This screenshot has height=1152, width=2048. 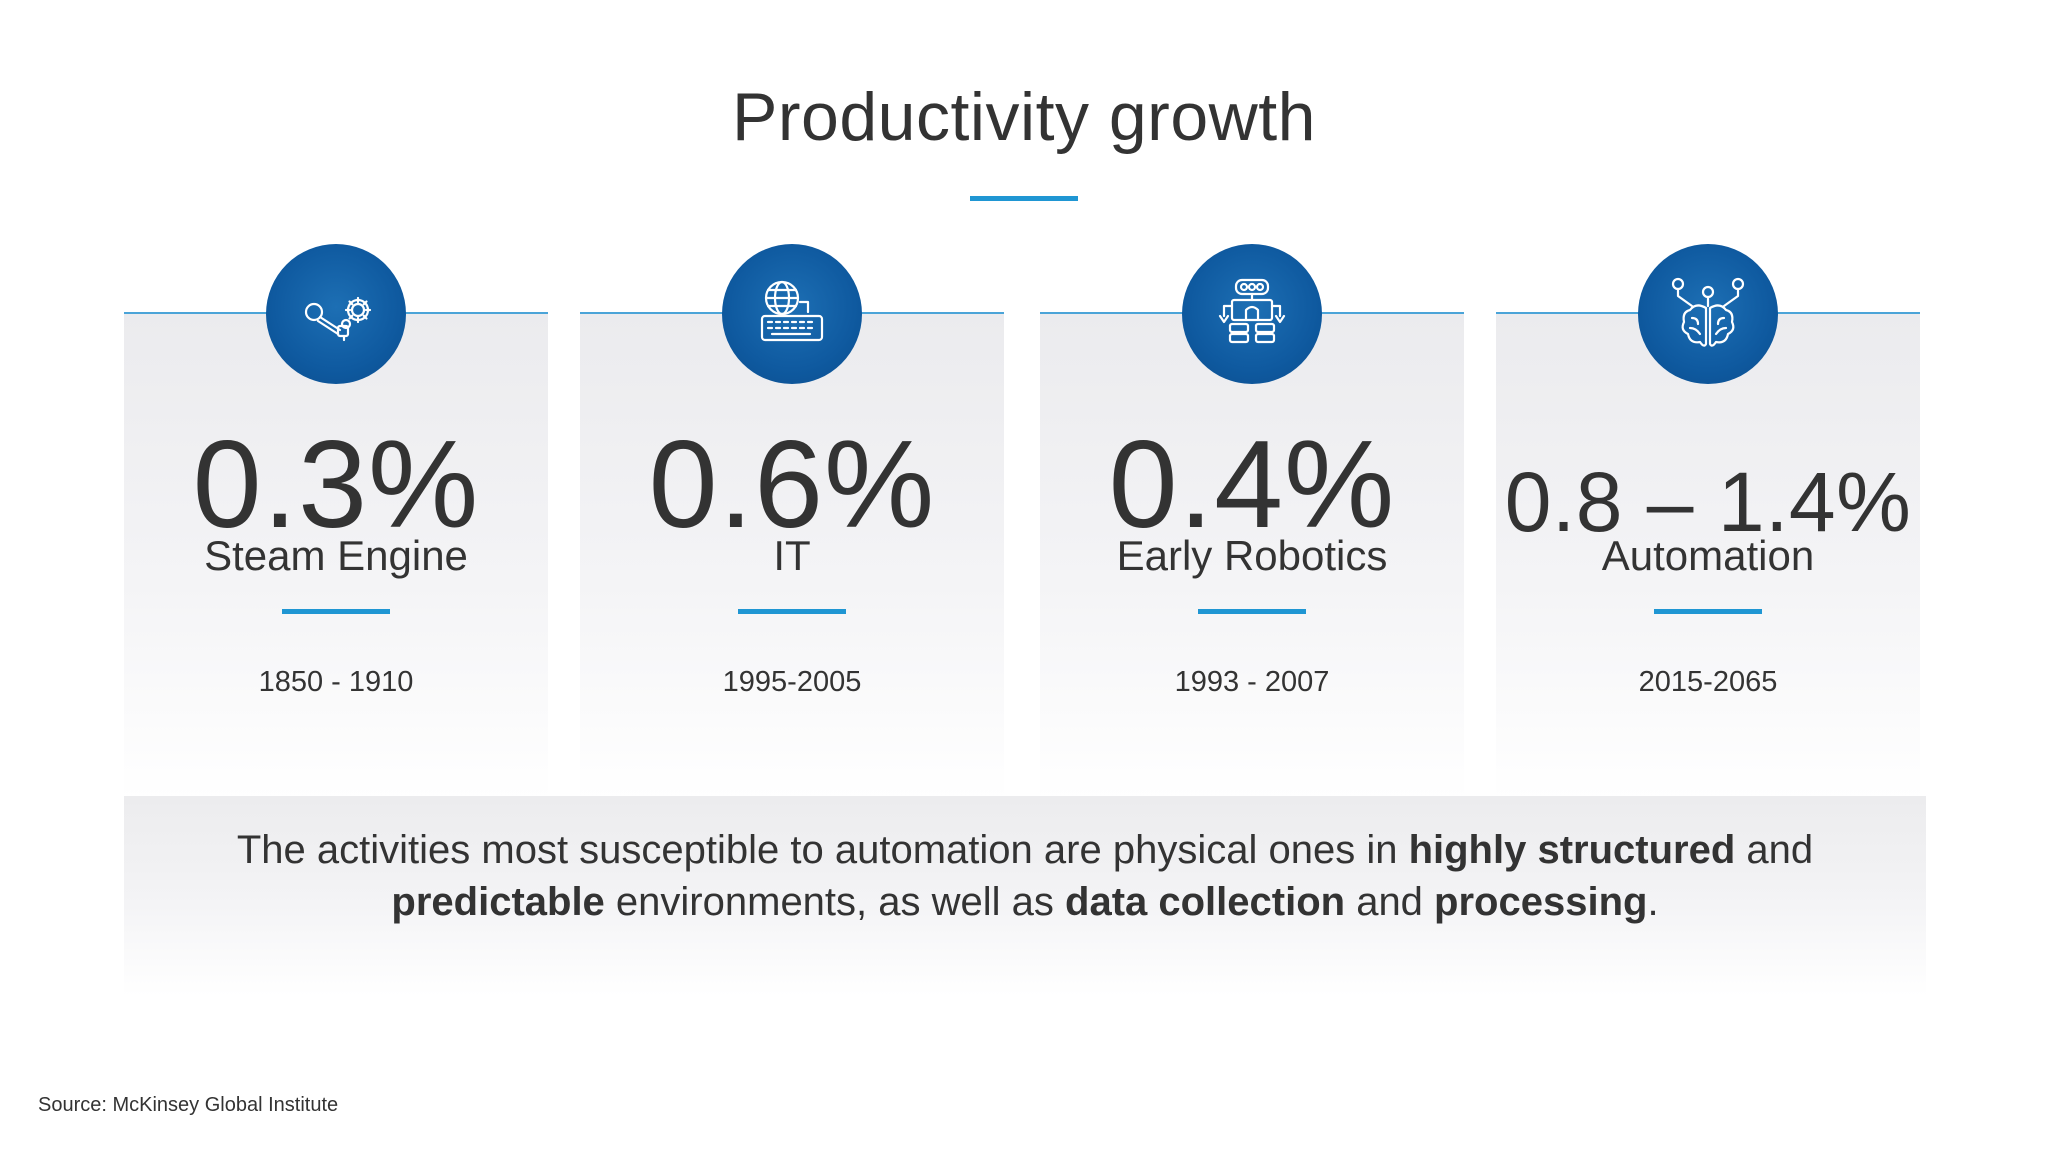 I want to click on summary-text-part: environments, as well as, so click(x=835, y=902).